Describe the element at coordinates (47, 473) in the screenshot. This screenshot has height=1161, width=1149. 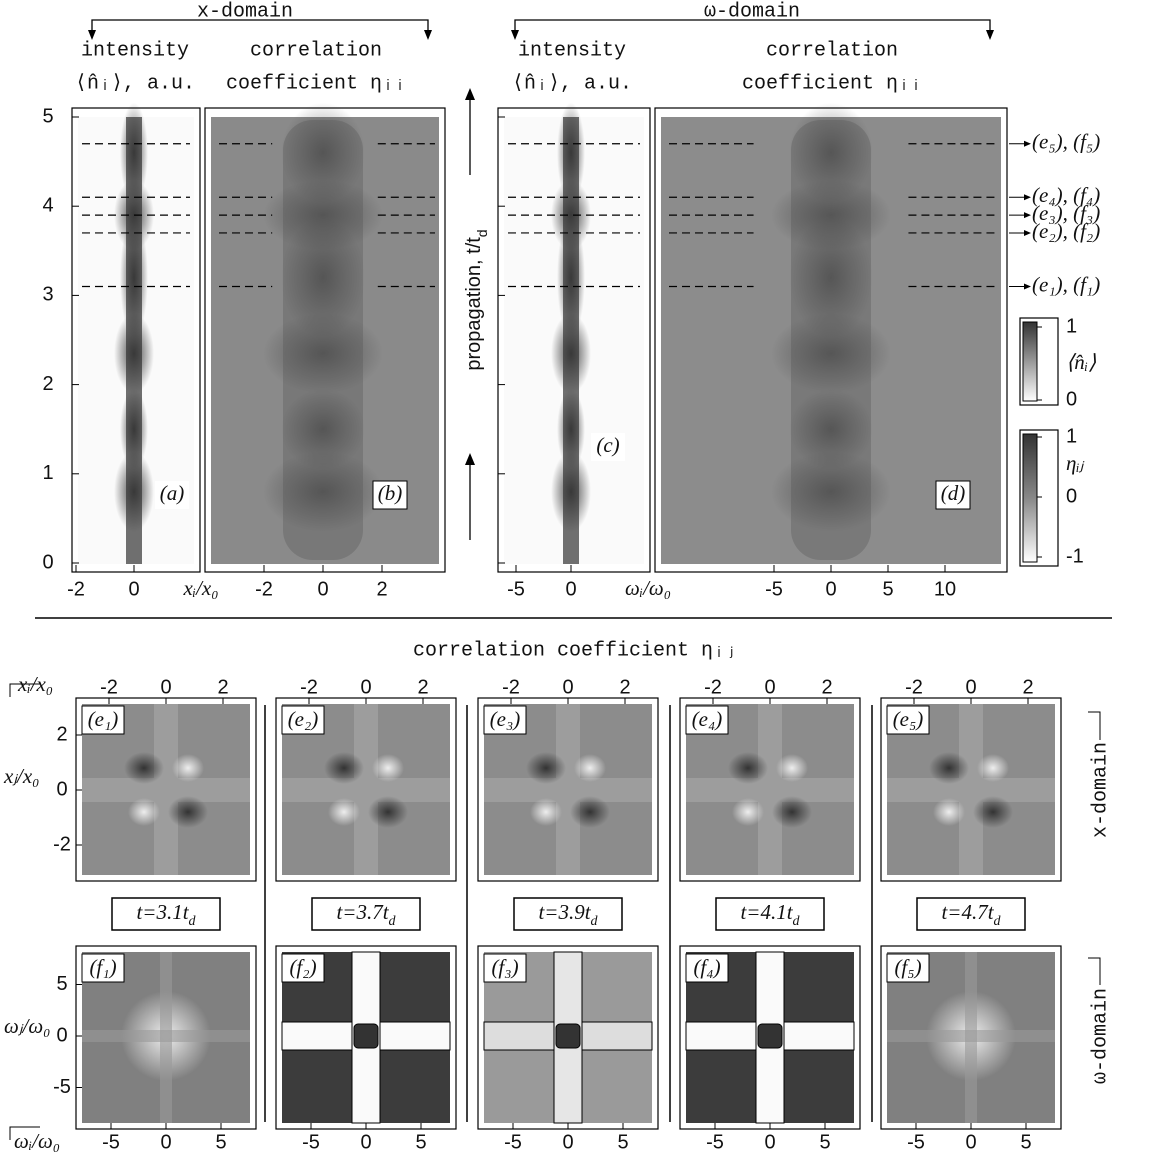
I see `y-tick-label: 1` at that location.